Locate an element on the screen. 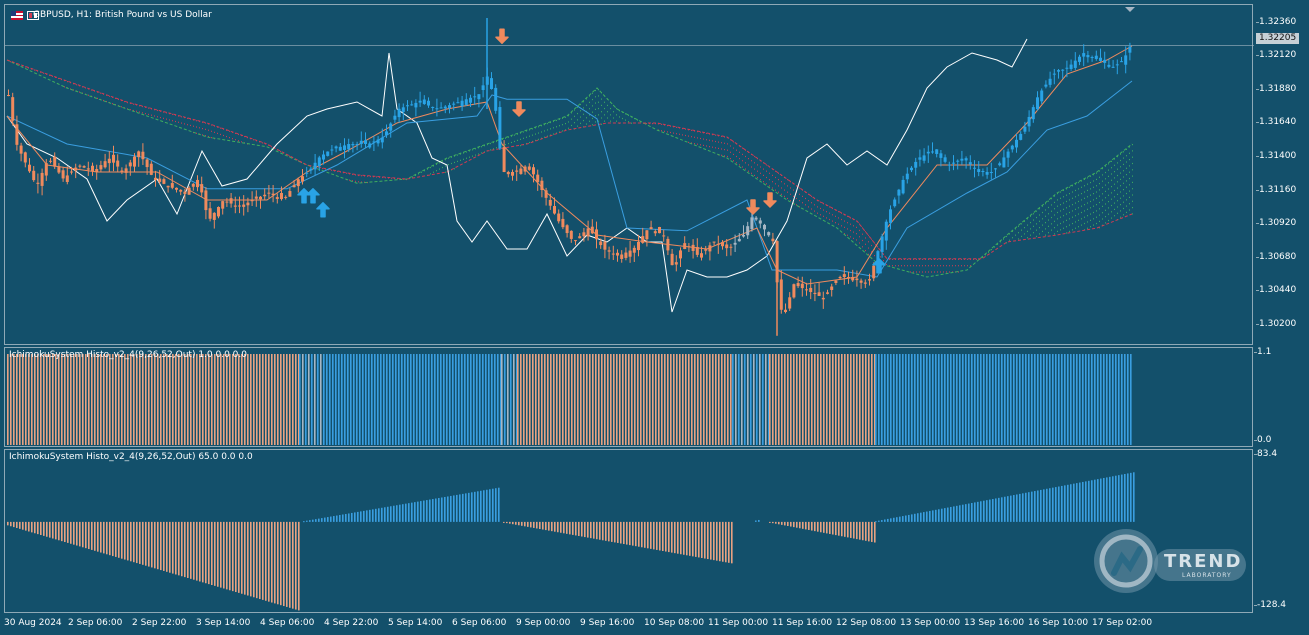 This screenshot has width=1309, height=635. buy-signal-arrow-icon is located at coordinates (304, 196).